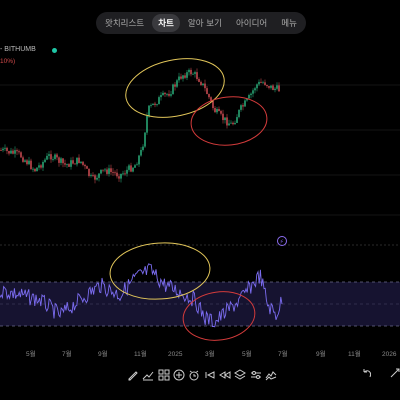 The height and width of the screenshot is (400, 400). Describe the element at coordinates (204, 24) in the screenshot. I see `tab-explore: 알아 보기` at that location.